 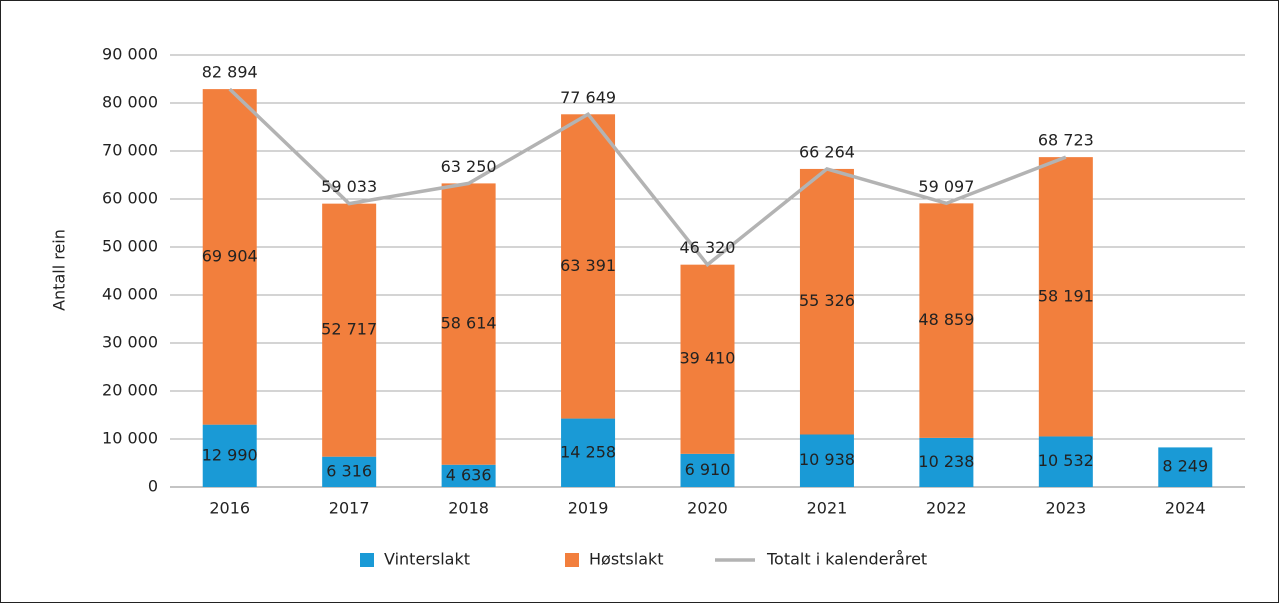 I want to click on data-label: 58 614, so click(x=469, y=323).